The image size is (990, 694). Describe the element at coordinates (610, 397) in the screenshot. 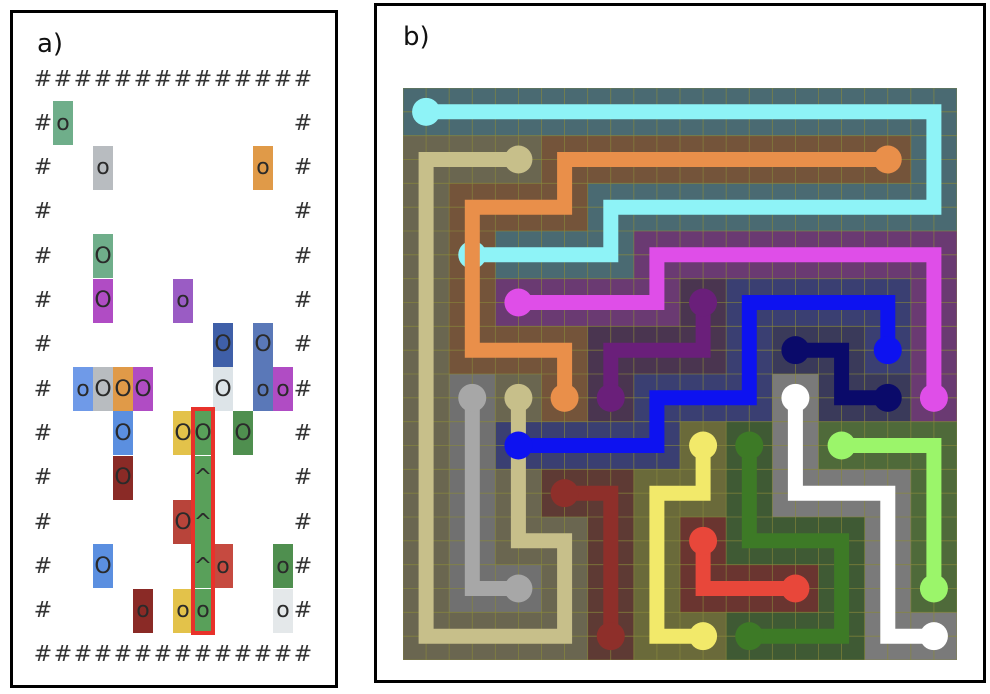

I see `flow-endpoint-purple` at that location.